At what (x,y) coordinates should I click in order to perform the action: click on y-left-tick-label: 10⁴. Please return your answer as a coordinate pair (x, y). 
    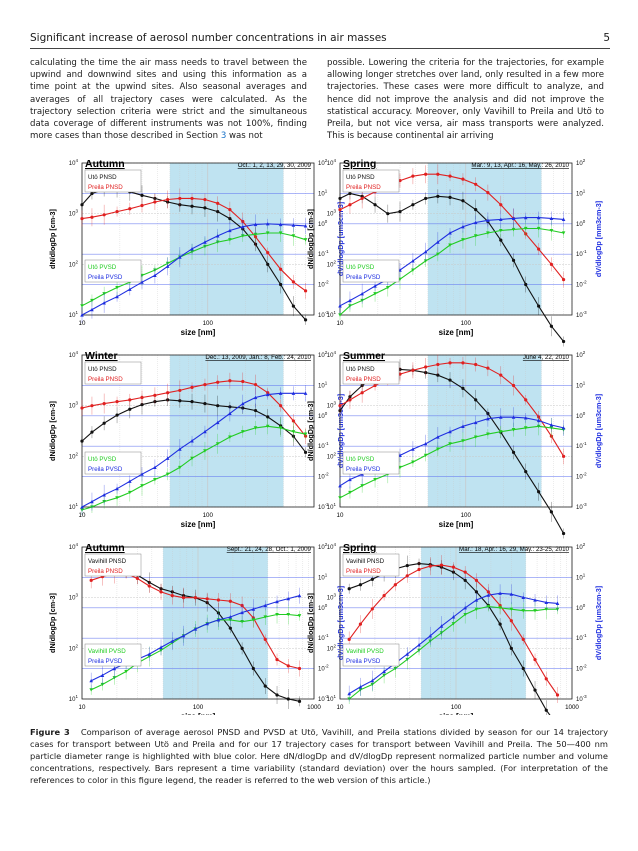
    Looking at the image, I should click on (74, 162).